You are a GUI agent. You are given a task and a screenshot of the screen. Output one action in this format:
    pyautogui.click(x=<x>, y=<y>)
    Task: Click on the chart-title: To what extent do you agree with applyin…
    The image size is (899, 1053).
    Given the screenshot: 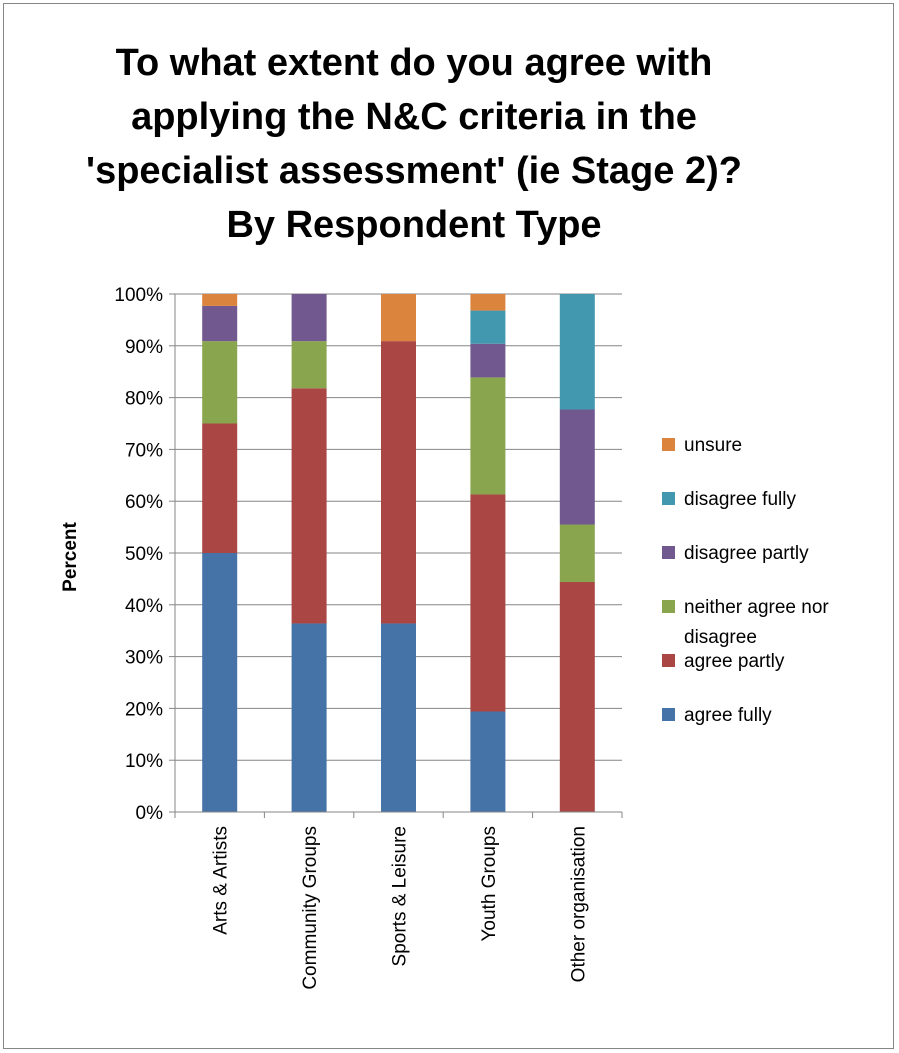 What is the action you would take?
    pyautogui.click(x=414, y=144)
    